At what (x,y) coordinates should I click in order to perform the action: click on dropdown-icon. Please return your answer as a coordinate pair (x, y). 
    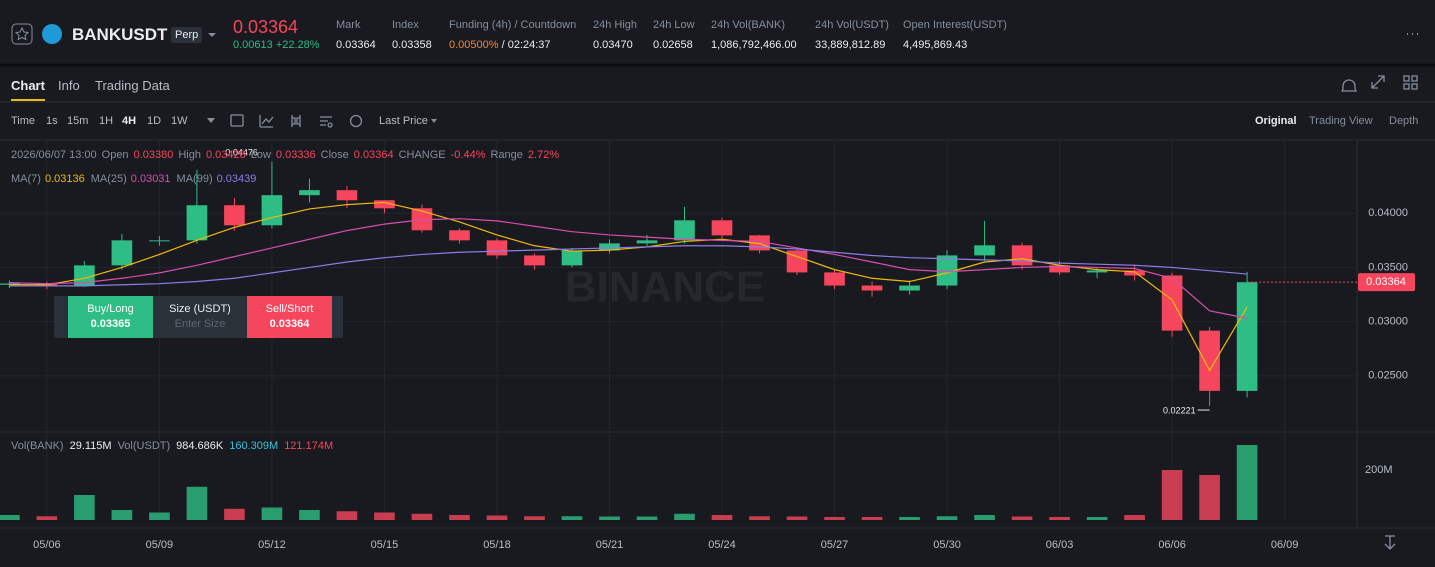
    Looking at the image, I should click on (212, 35).